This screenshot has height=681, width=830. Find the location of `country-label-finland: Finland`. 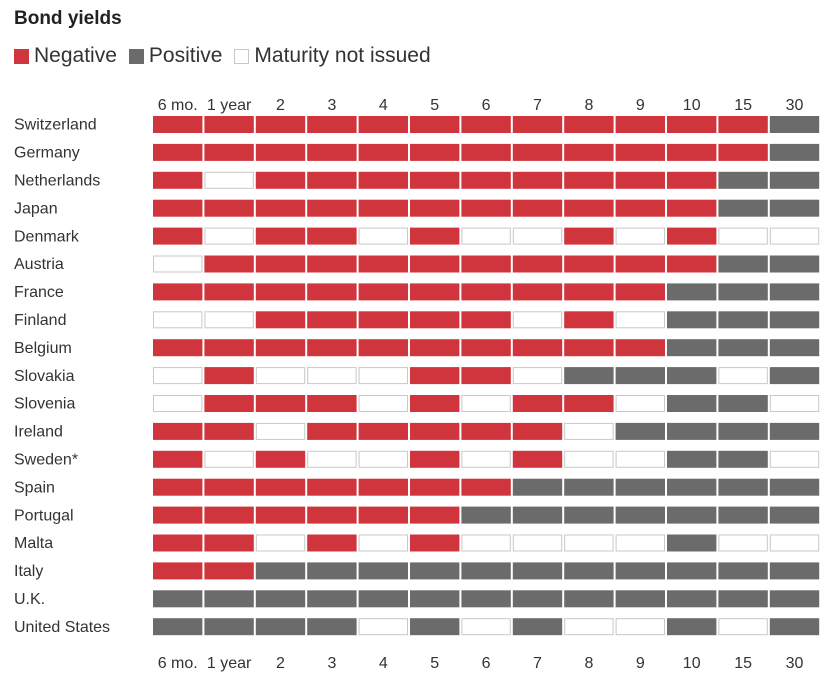

country-label-finland: Finland is located at coordinates (40, 320).